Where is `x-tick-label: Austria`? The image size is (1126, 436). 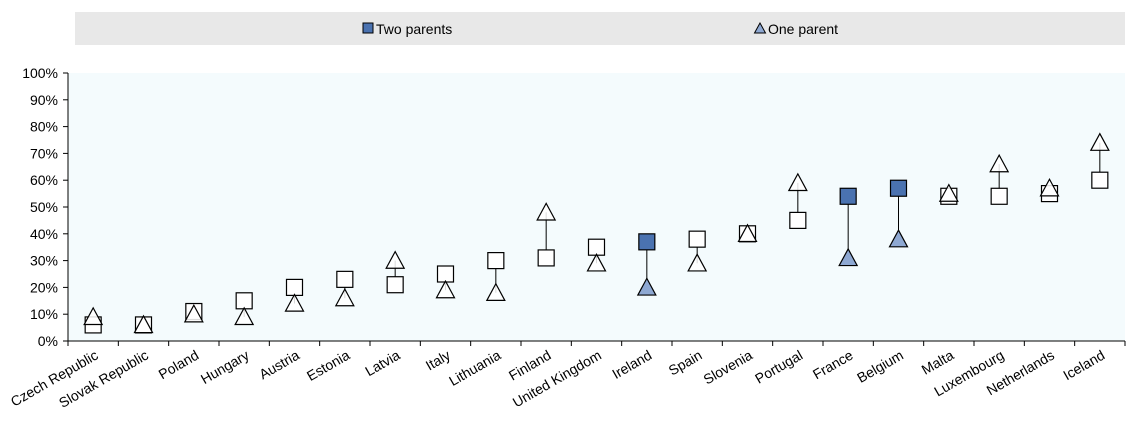 x-tick-label: Austria is located at coordinates (279, 365).